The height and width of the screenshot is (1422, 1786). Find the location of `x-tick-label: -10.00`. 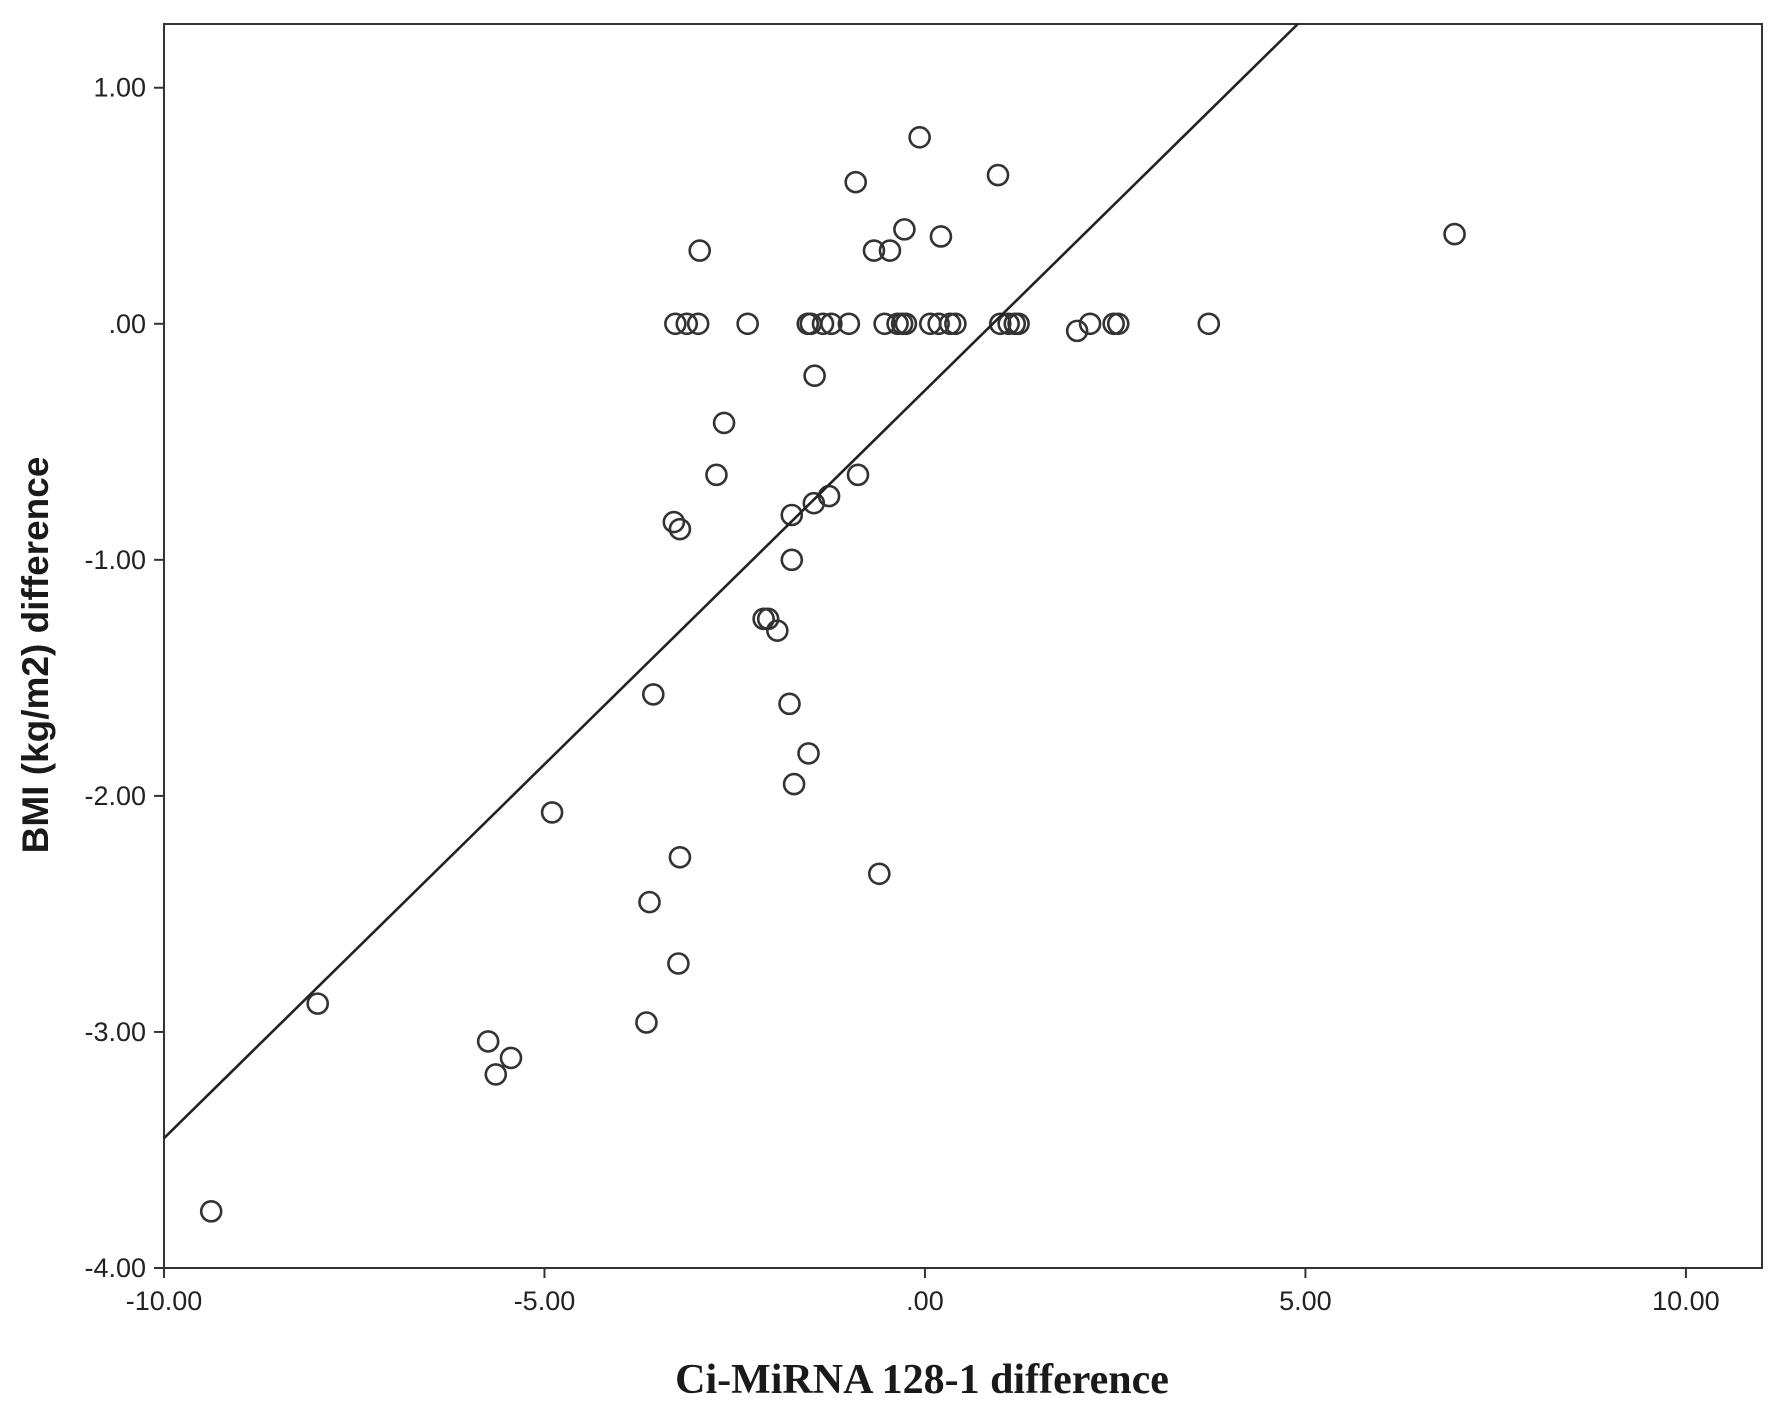

x-tick-label: -10.00 is located at coordinates (164, 1301).